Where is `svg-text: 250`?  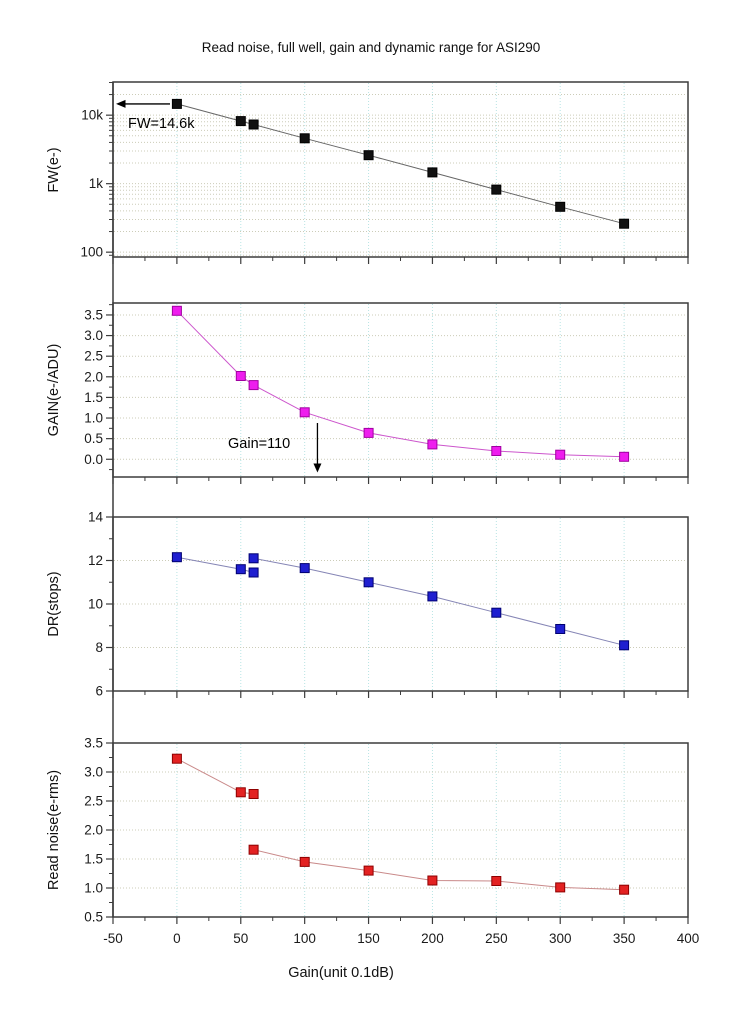 svg-text: 250 is located at coordinates (496, 938).